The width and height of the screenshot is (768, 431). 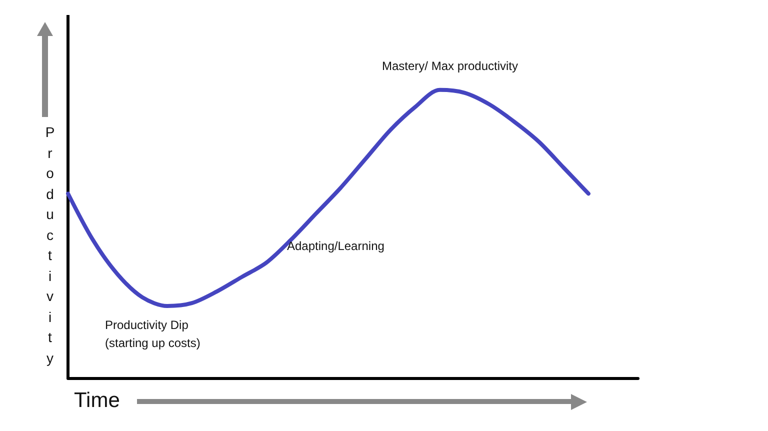 I want to click on text: Productivity, so click(x=50, y=245).